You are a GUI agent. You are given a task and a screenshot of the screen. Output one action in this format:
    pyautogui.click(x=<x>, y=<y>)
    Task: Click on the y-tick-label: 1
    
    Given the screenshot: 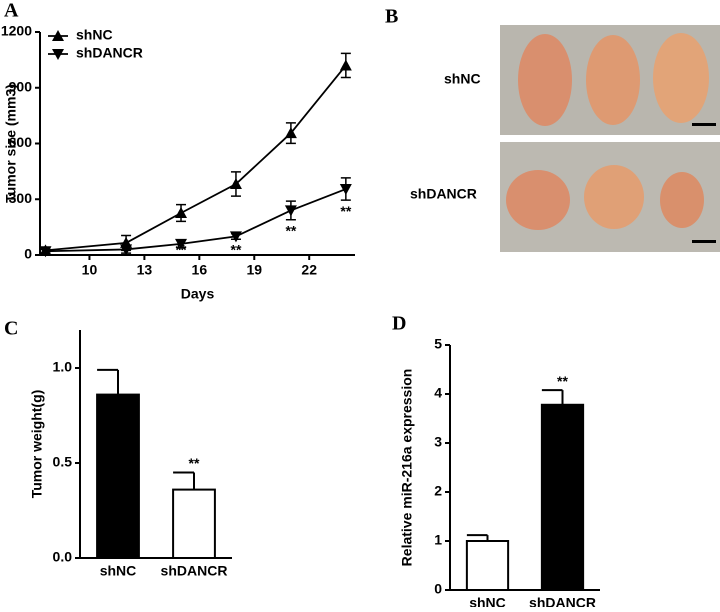 What is the action you would take?
    pyautogui.click(x=438, y=540)
    